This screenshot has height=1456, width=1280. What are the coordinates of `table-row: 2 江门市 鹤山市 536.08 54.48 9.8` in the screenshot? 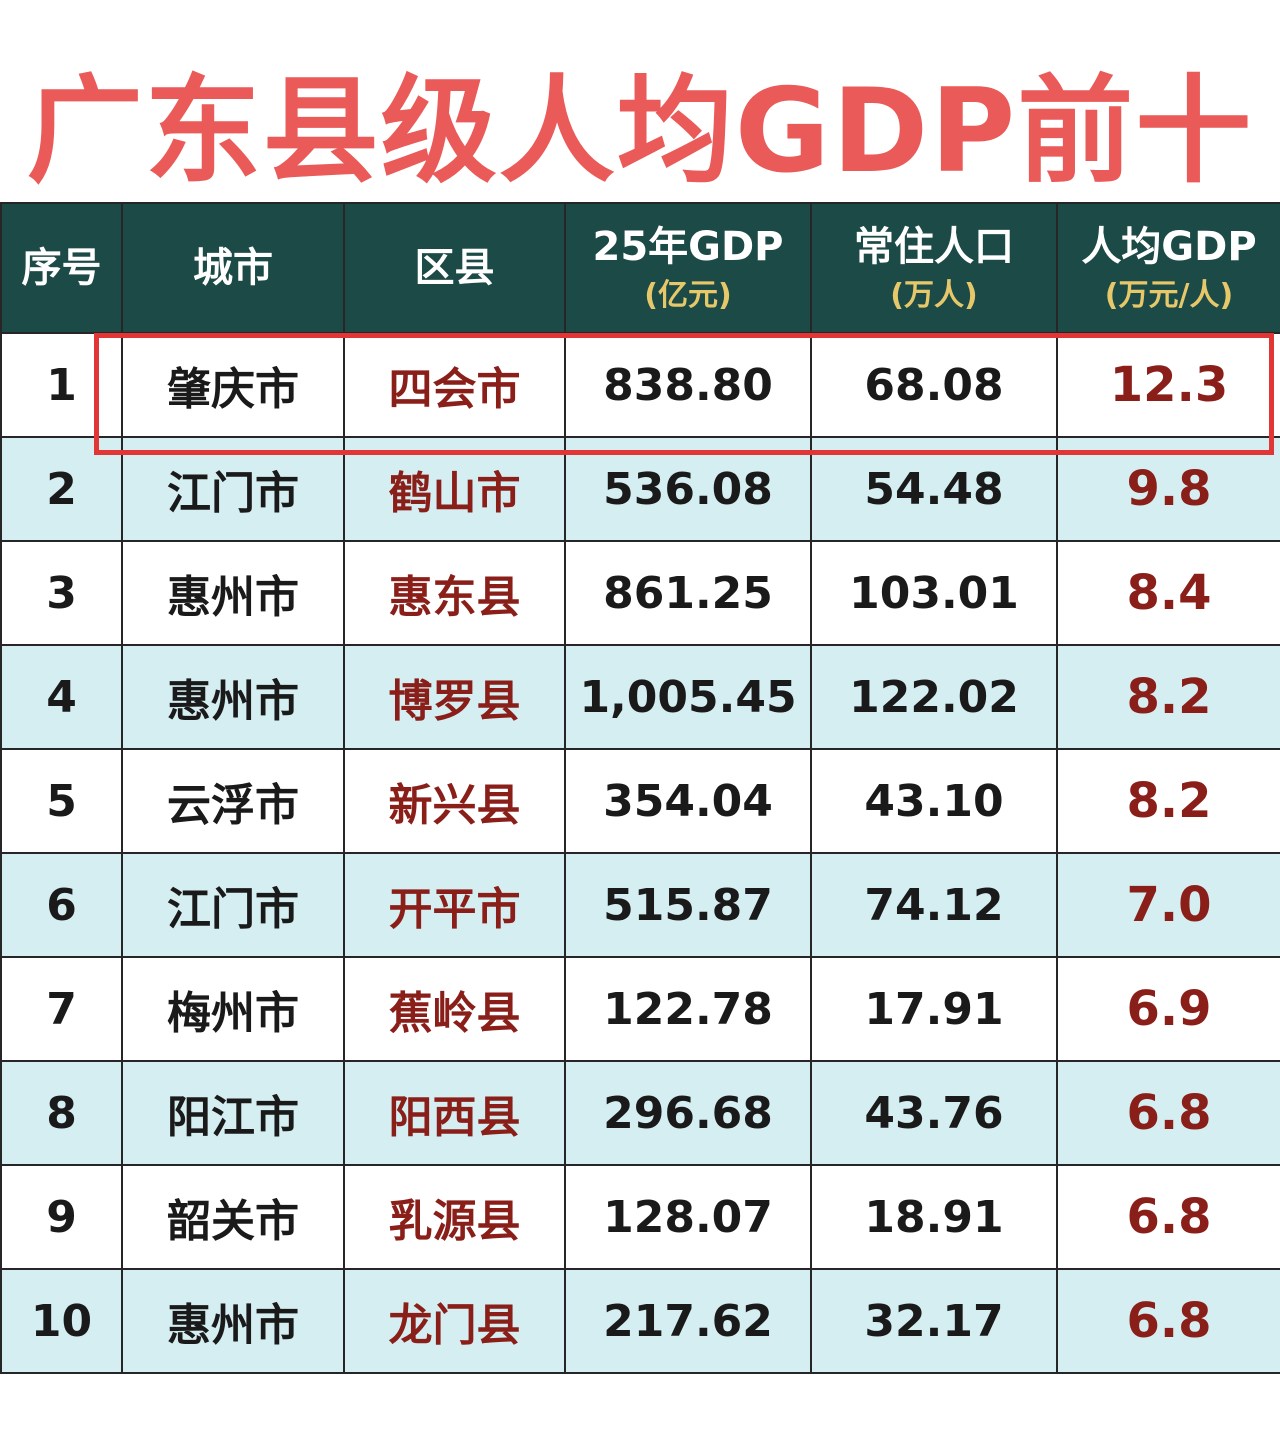 It's located at (640, 489).